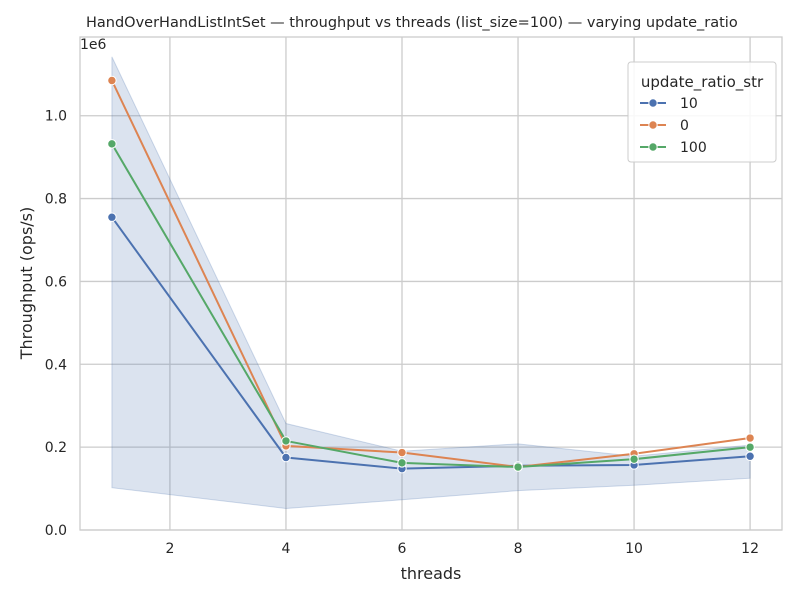 The image size is (800, 600). I want to click on legend-label-10: 10, so click(689, 104).